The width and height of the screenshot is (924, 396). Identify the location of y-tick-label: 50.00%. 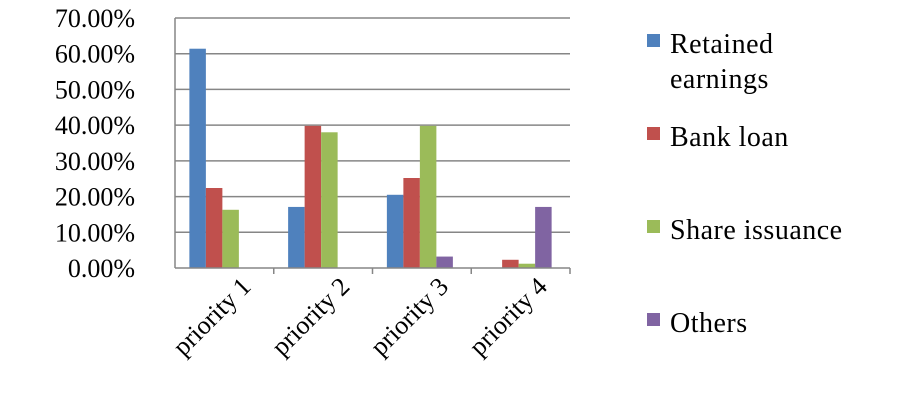
(95, 89).